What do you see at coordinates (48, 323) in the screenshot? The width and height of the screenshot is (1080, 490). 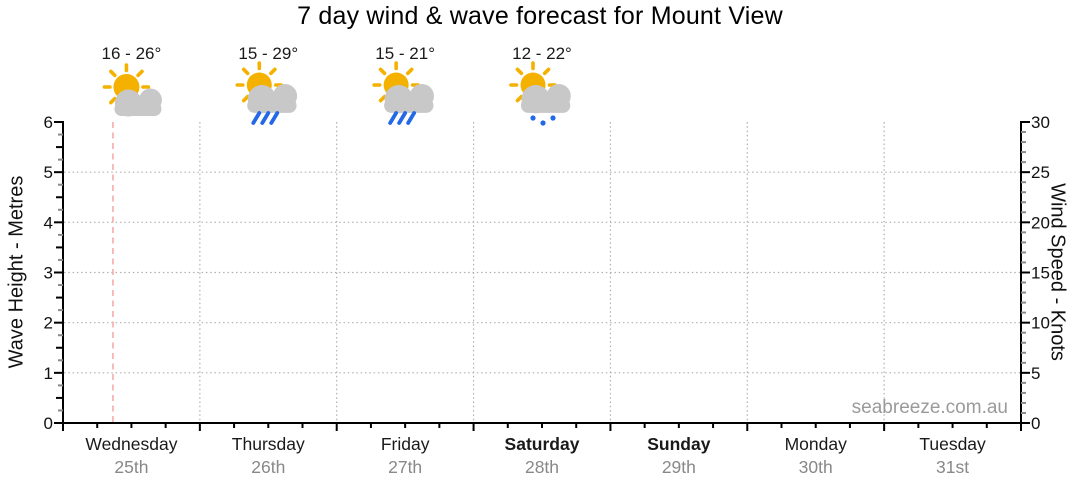 I see `left-tick-label: 2` at bounding box center [48, 323].